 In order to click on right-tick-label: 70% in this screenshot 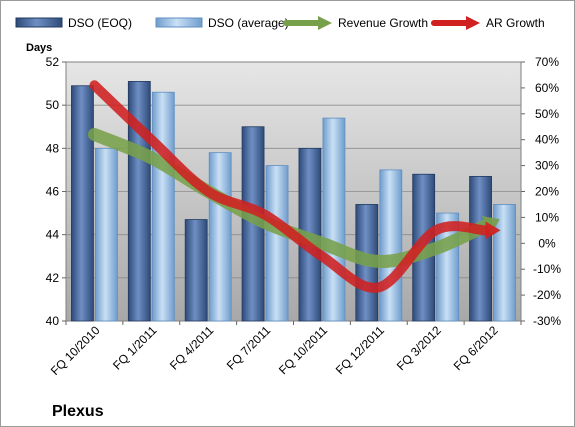, I will do `click(547, 62)`.